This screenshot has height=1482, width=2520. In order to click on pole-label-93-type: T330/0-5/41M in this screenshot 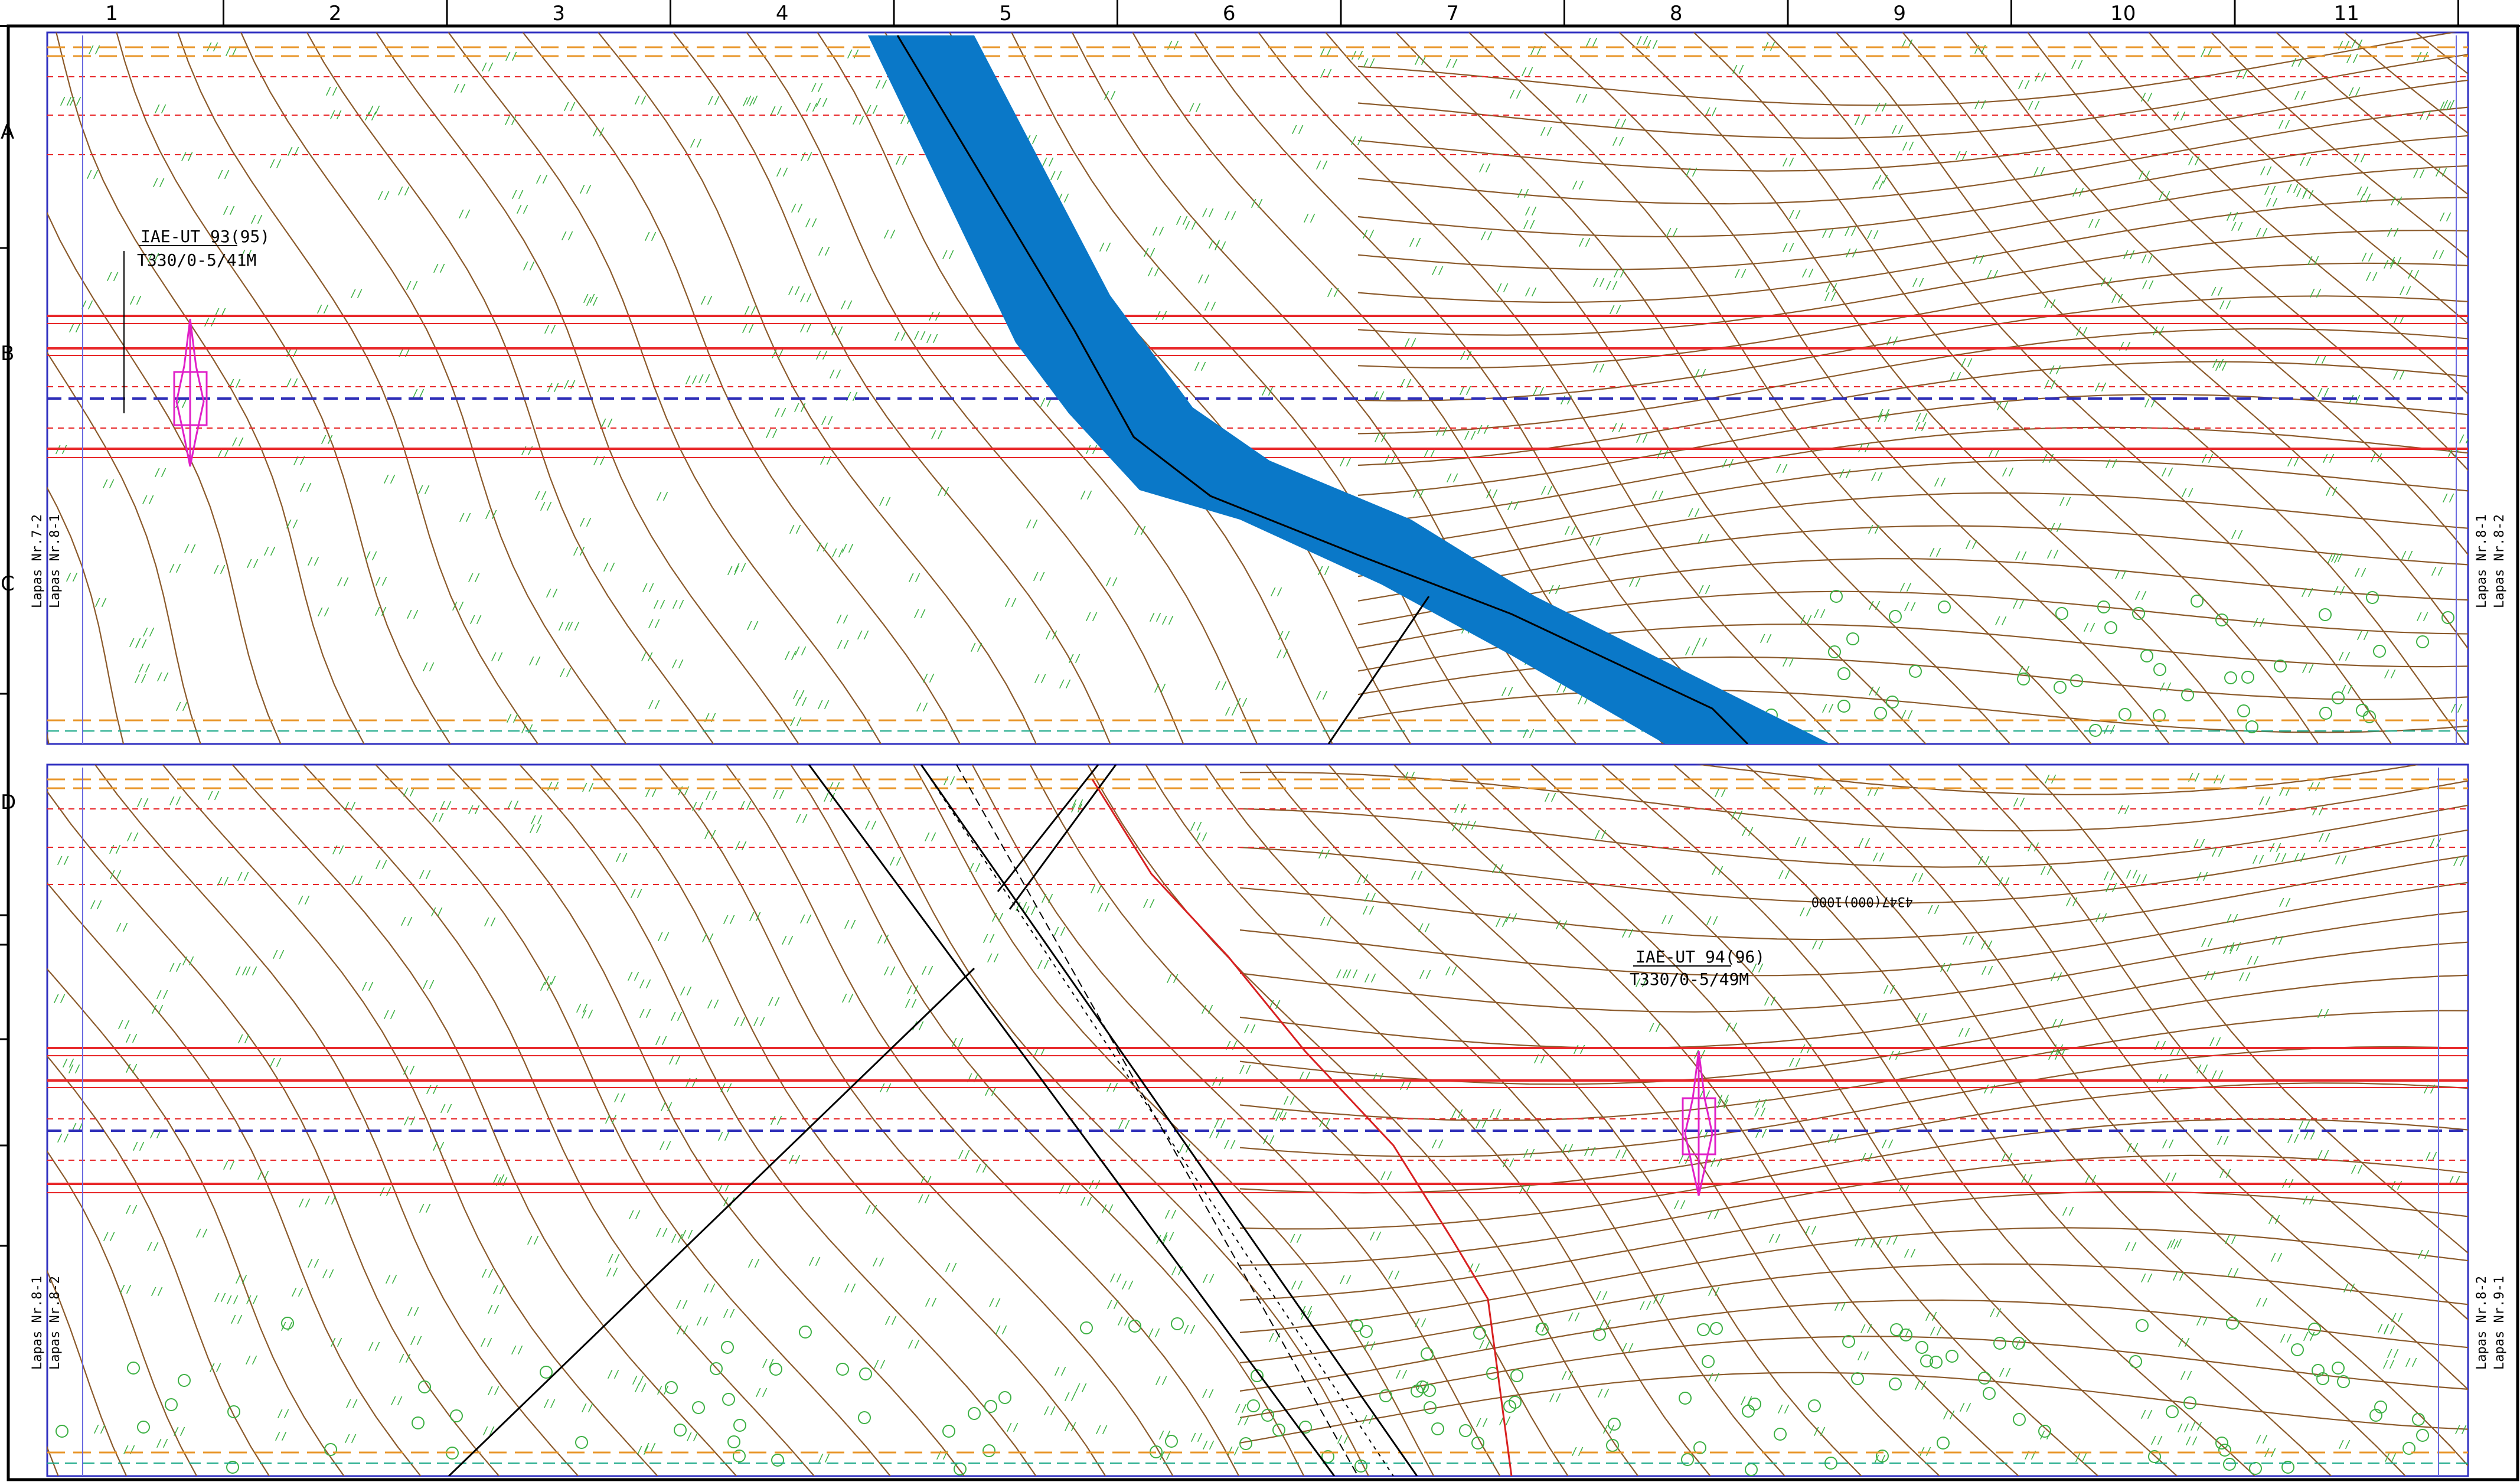, I will do `click(196, 260)`.